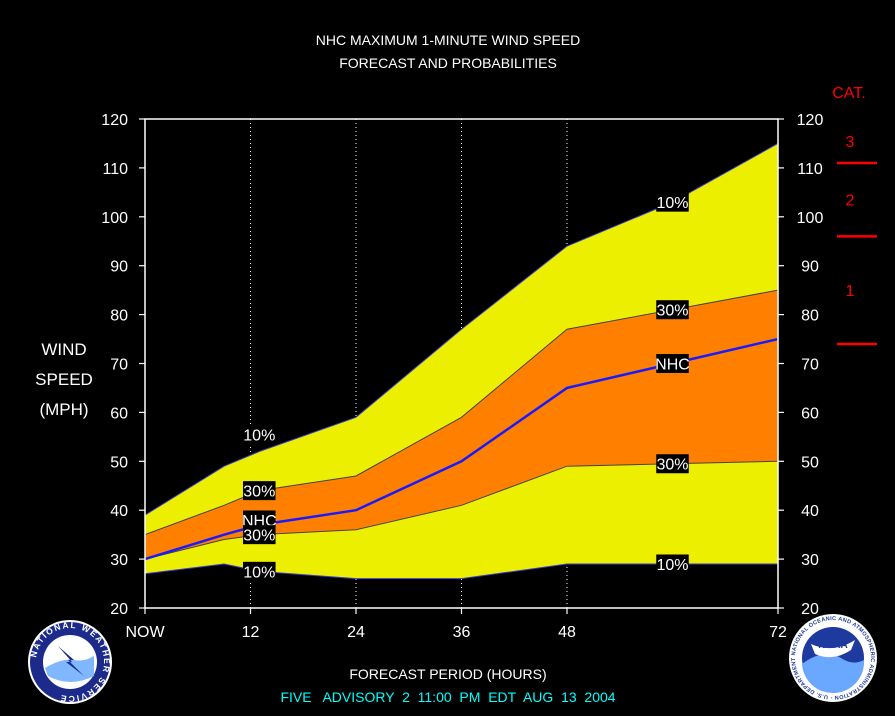 The width and height of the screenshot is (895, 716). What do you see at coordinates (251, 632) in the screenshot?
I see `x-tick-label: 12` at bounding box center [251, 632].